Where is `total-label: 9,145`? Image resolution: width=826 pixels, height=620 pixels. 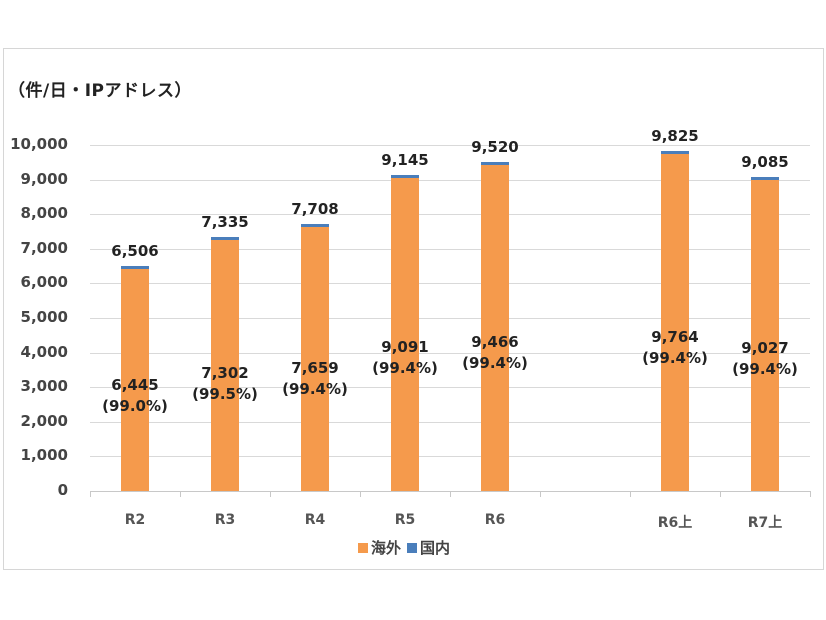 total-label: 9,145 is located at coordinates (405, 159).